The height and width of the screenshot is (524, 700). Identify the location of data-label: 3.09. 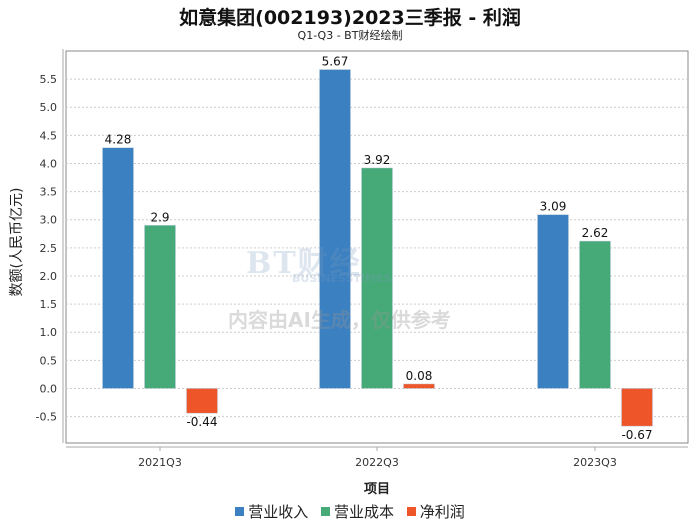
(553, 207).